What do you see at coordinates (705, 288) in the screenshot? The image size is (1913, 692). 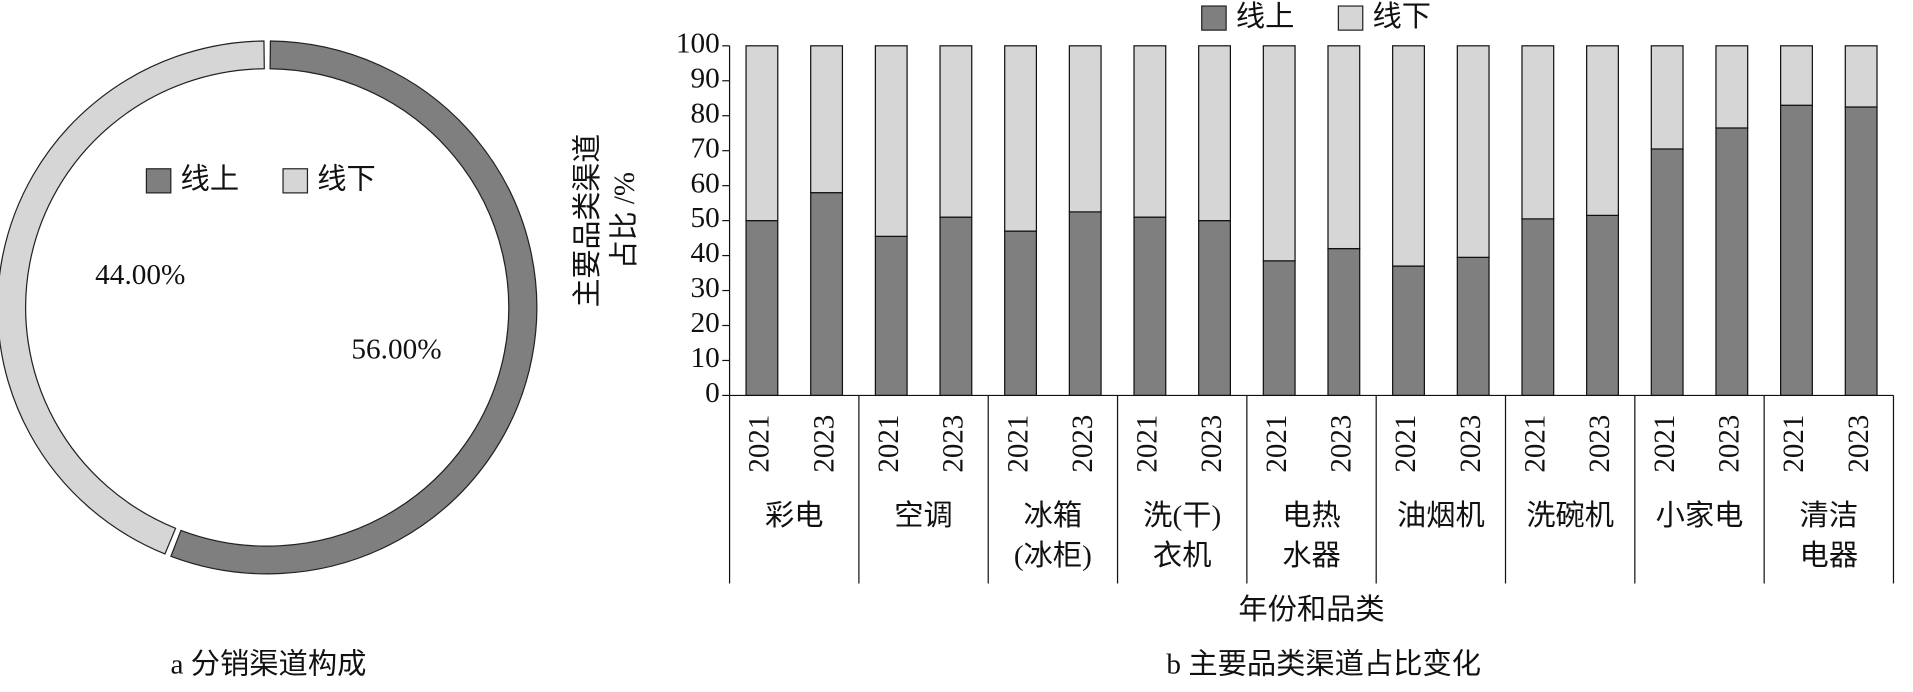 I see `y-tick-label: 30` at bounding box center [705, 288].